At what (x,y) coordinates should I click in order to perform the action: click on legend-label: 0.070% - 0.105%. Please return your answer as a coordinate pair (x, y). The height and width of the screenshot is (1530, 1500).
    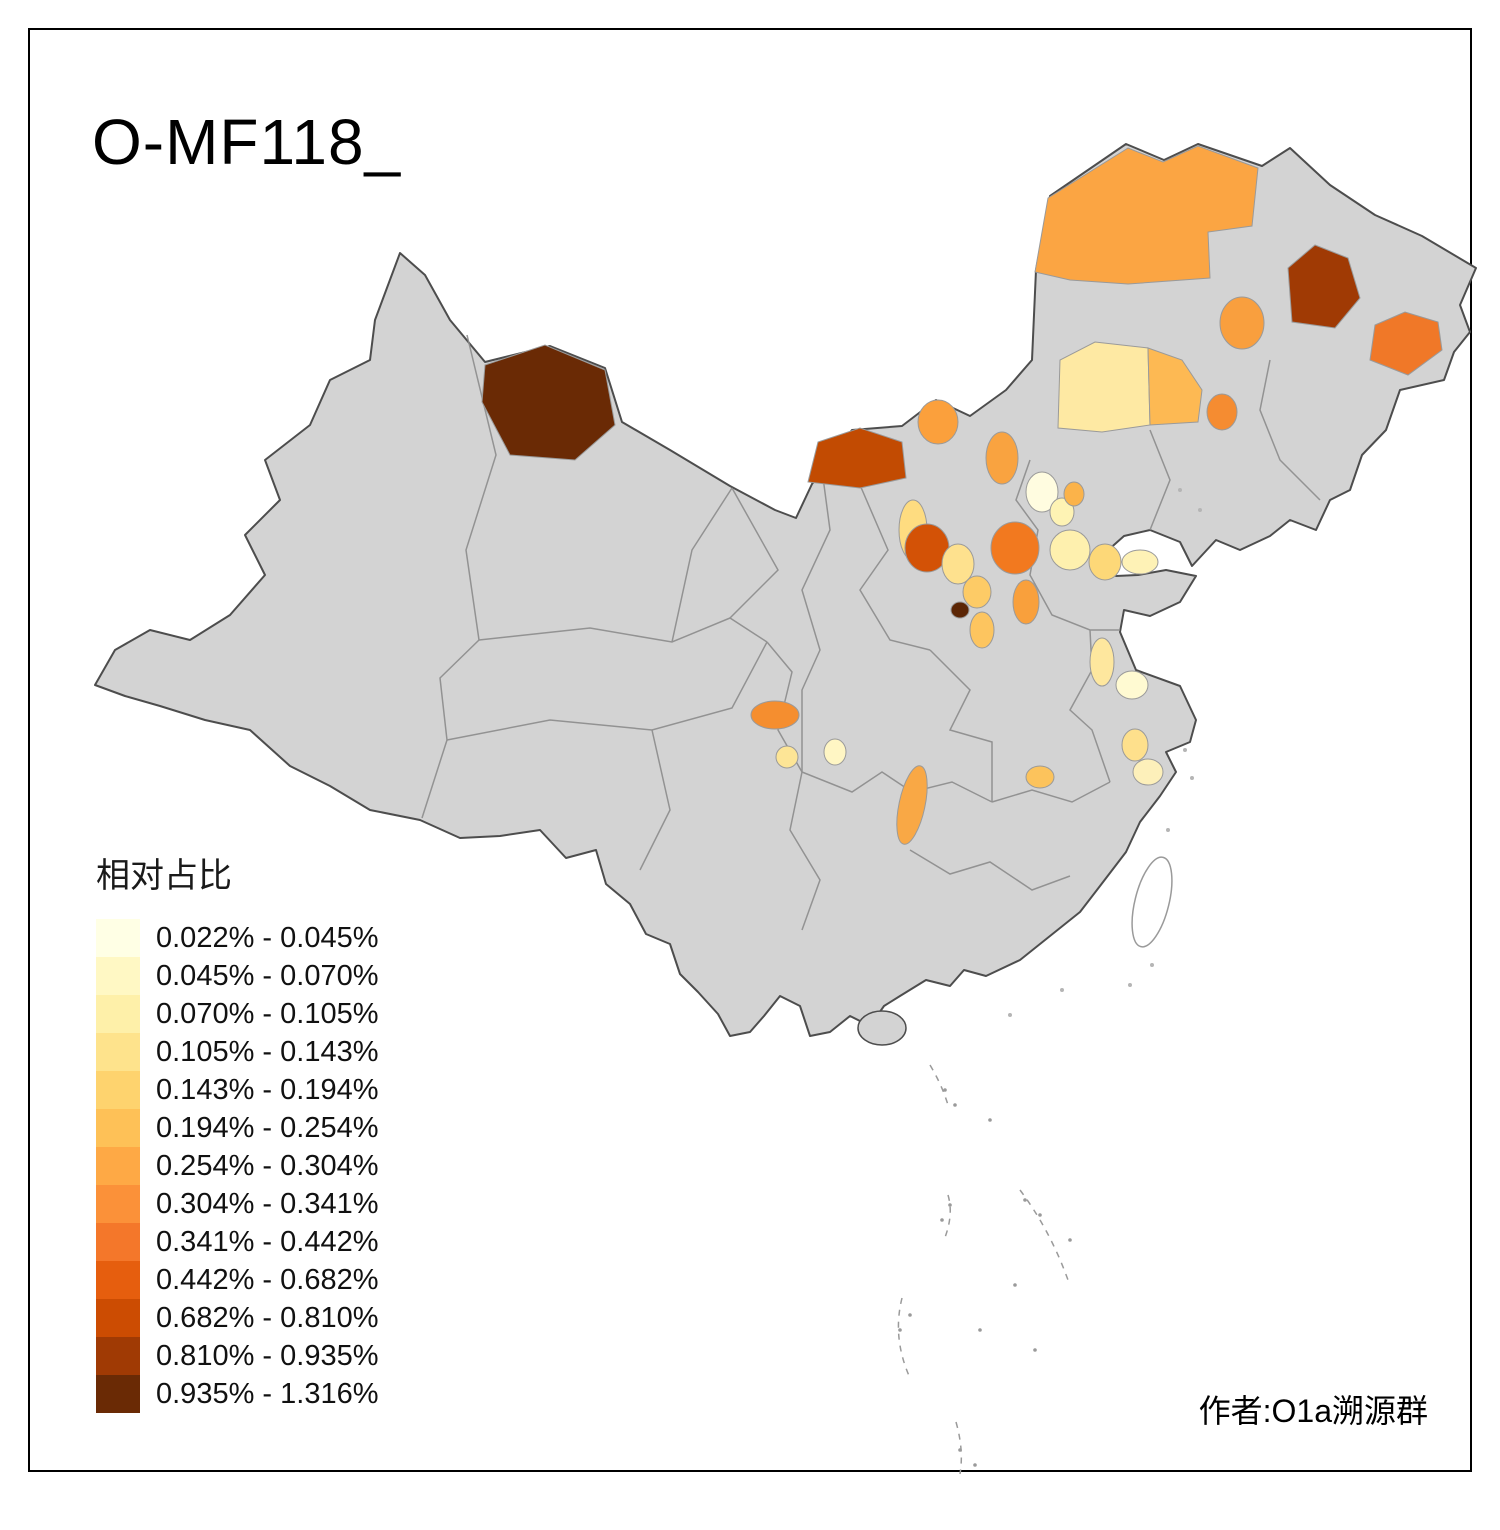
    Looking at the image, I should click on (267, 1014).